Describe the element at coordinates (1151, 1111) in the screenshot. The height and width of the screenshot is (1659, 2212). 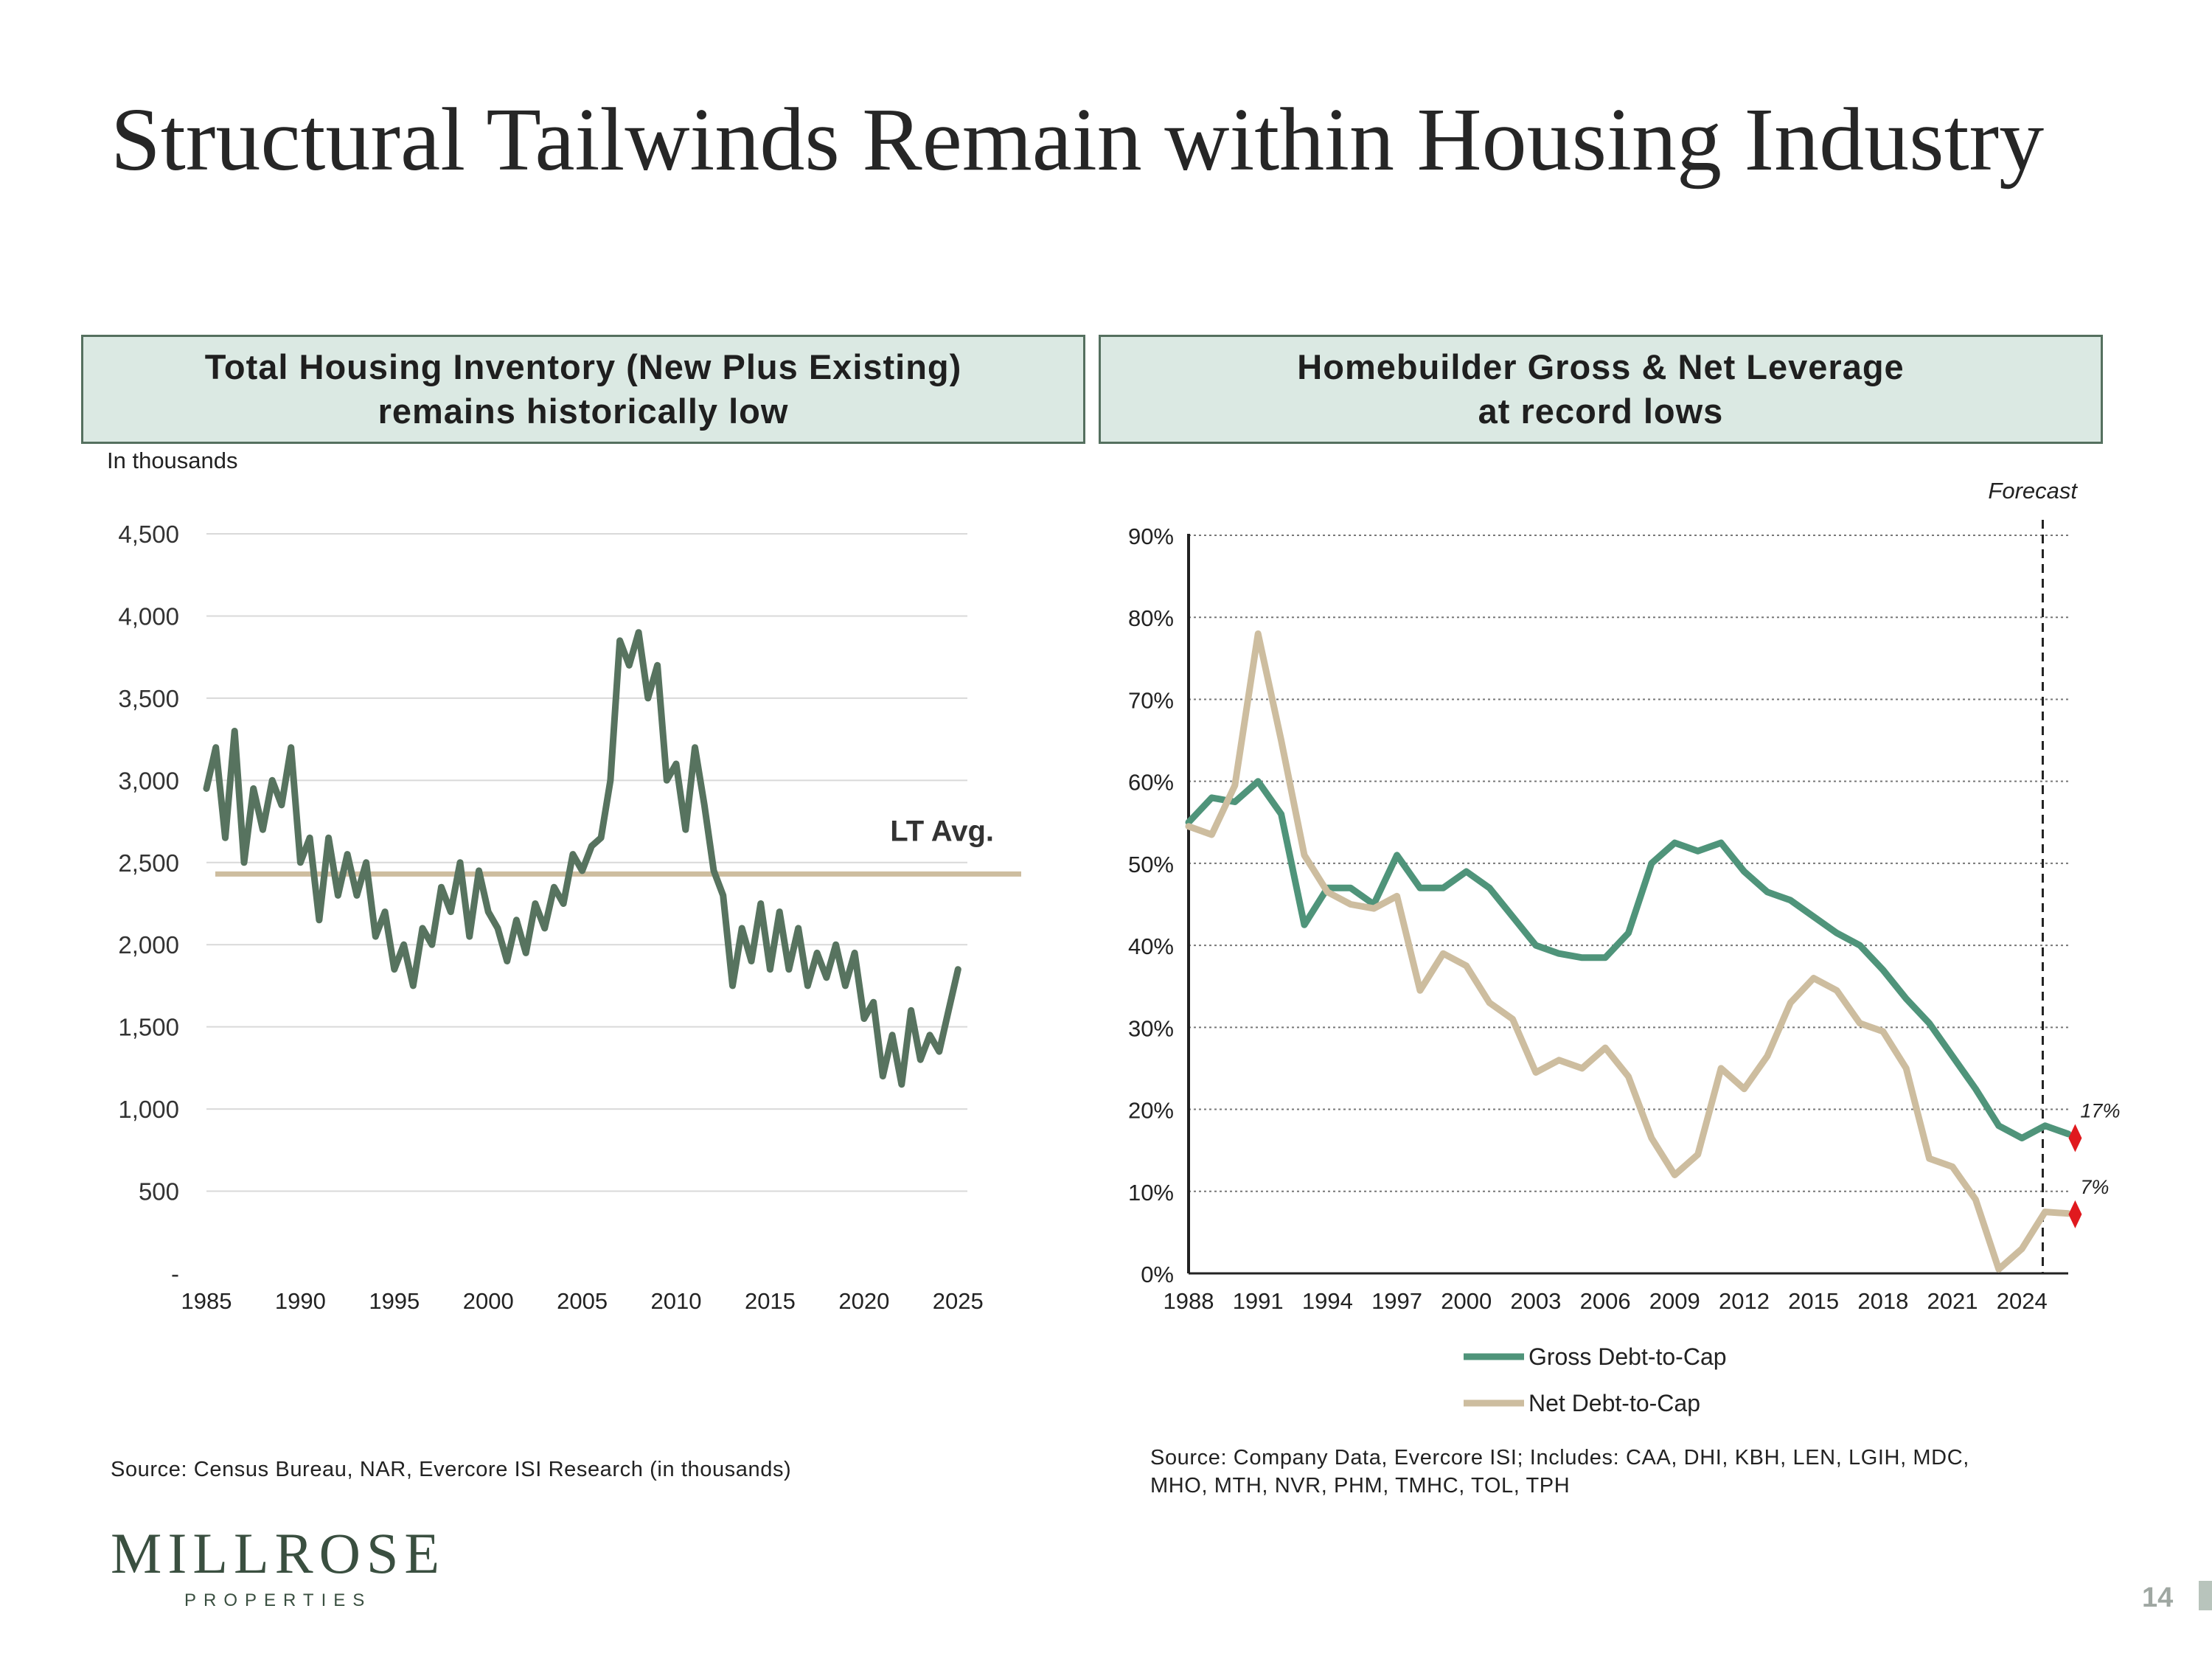
I see `y-tick-label: 20%` at that location.